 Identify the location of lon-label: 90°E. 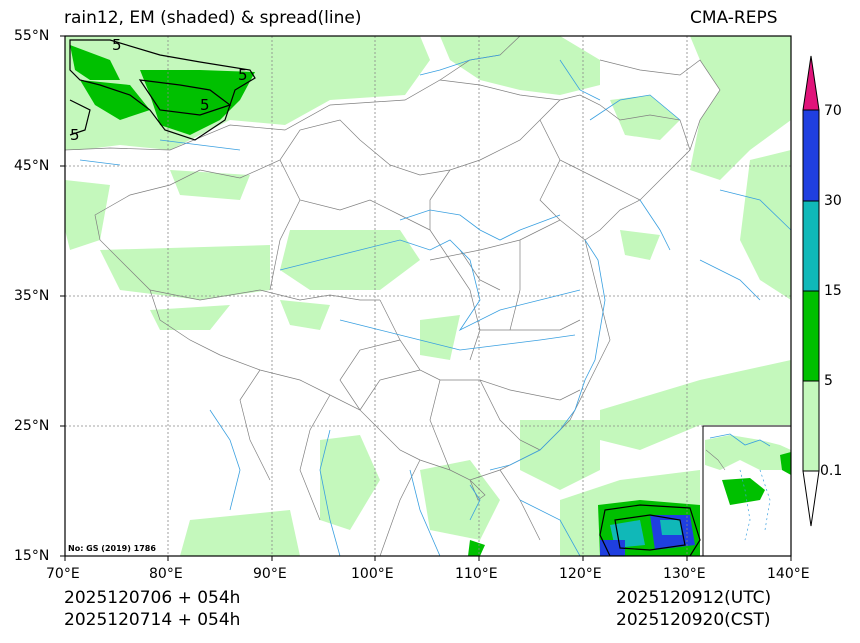
(270, 574).